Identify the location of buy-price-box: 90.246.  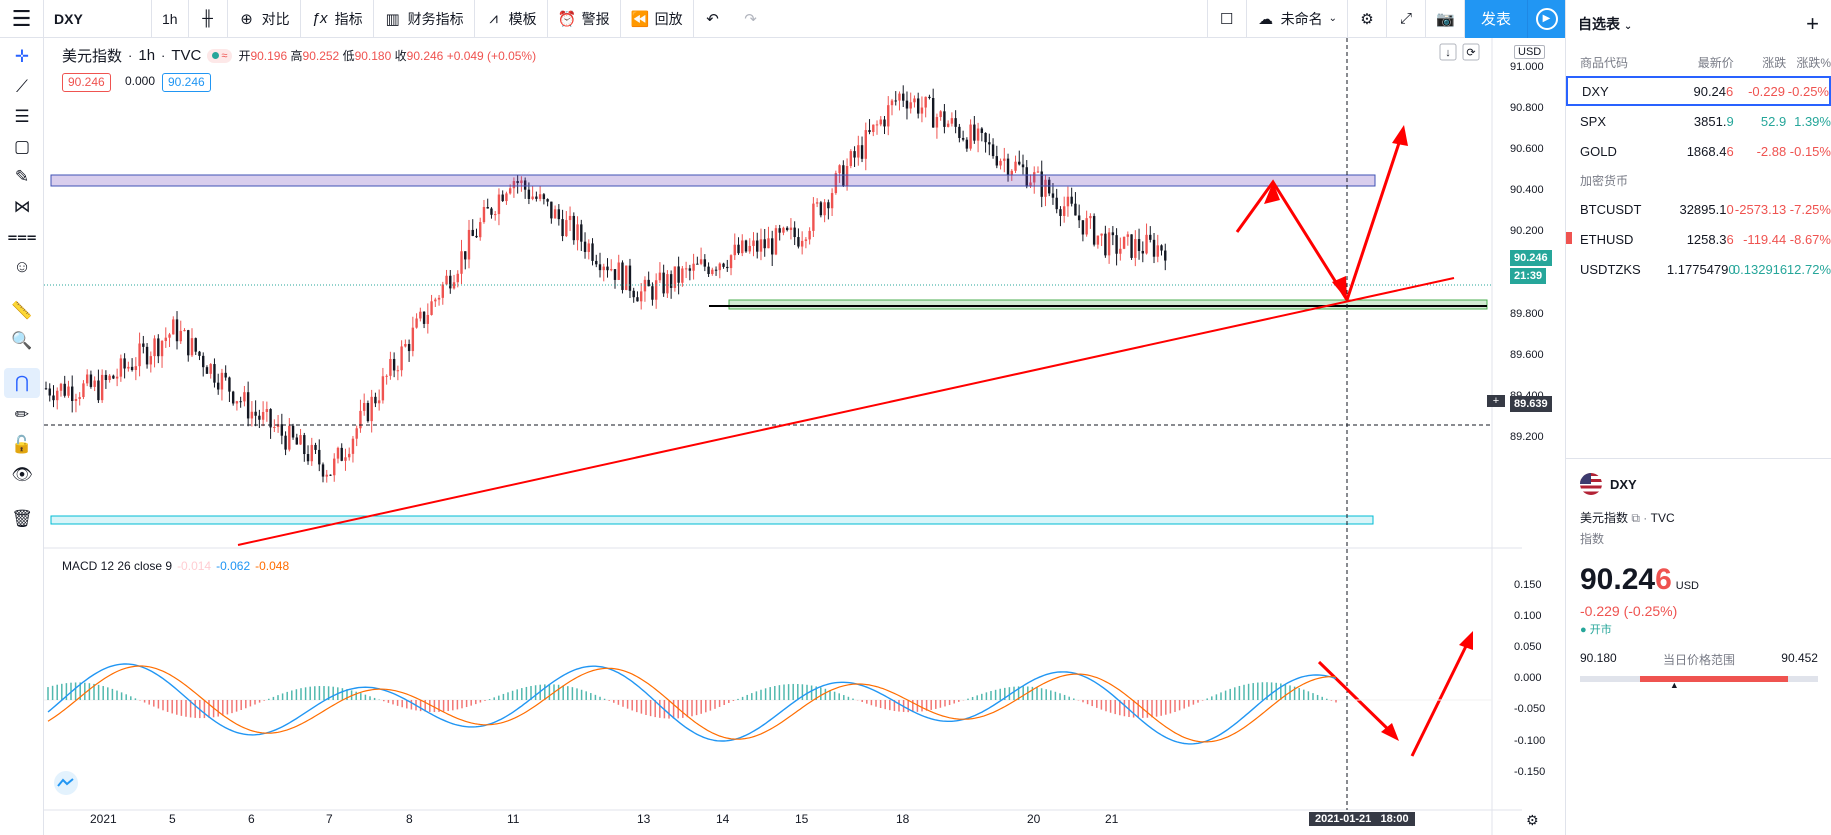
(186, 82).